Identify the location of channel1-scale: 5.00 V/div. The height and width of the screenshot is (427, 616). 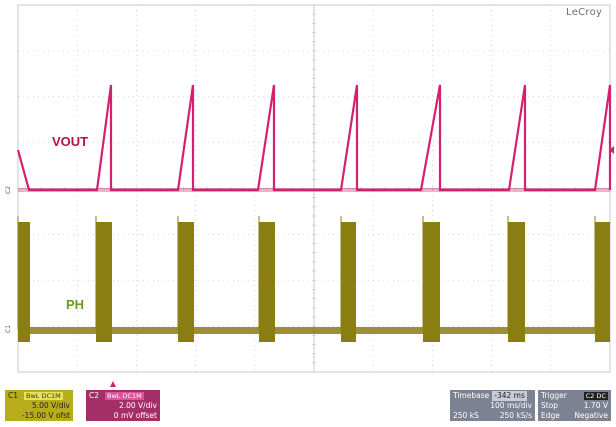
(50, 405).